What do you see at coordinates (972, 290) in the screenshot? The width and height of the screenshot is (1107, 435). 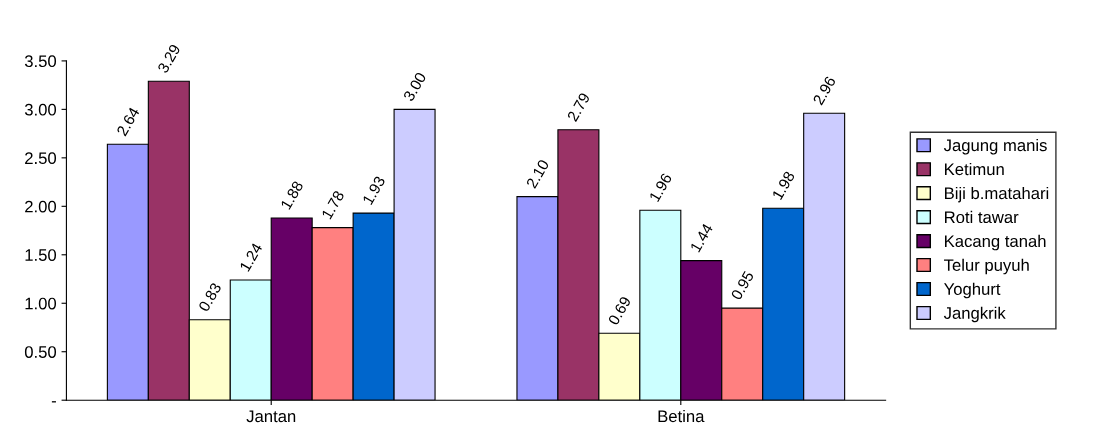 I see `legend-label: Yoghurt` at bounding box center [972, 290].